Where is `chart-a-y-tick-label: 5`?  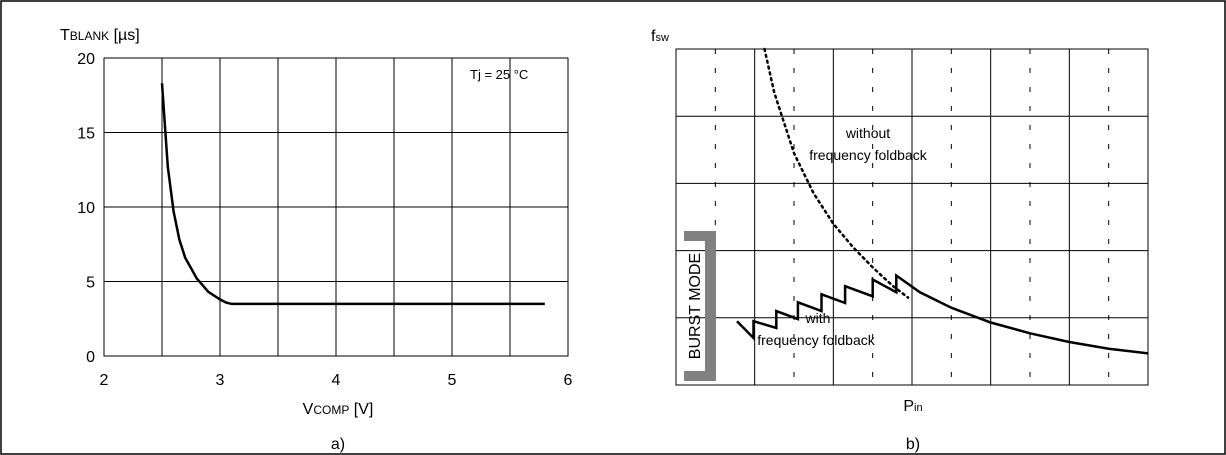 chart-a-y-tick-label: 5 is located at coordinates (90, 283).